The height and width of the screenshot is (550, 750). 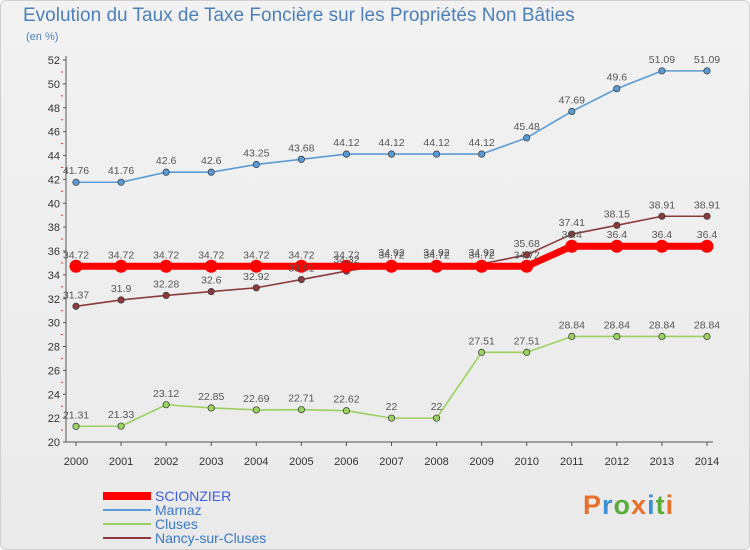 What do you see at coordinates (608, 505) in the screenshot?
I see `logo-letter: r` at bounding box center [608, 505].